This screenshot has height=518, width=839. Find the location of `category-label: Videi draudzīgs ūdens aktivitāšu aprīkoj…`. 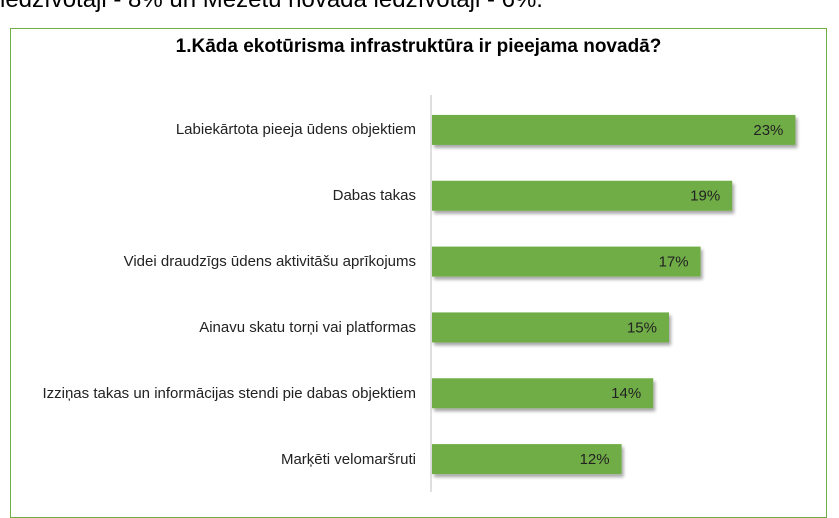

category-label: Videi draudzīgs ūdens aktivitāšu aprīkoj… is located at coordinates (269, 262).